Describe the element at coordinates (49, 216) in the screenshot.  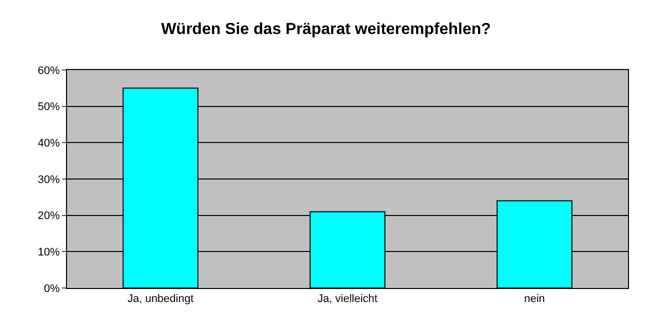
I see `y-tick-label: 20%` at that location.